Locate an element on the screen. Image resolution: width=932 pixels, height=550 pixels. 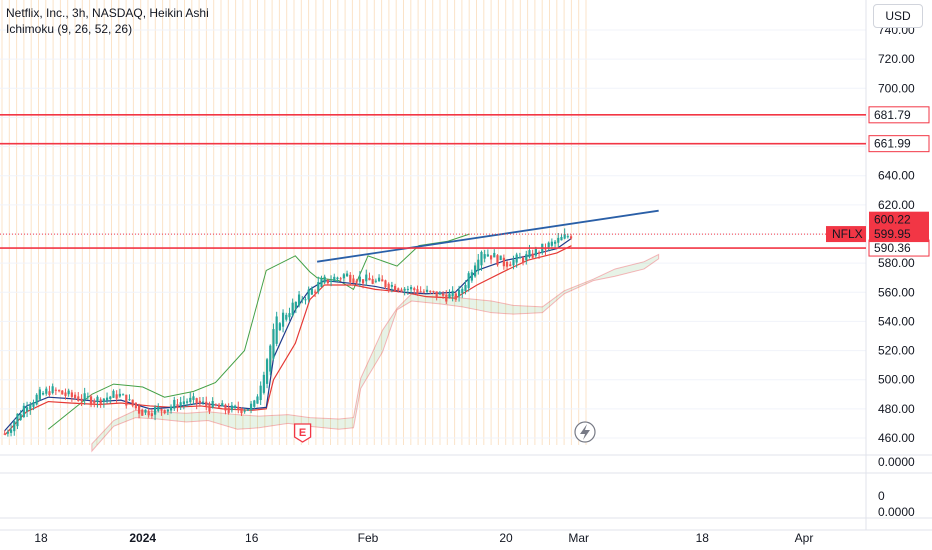
y-tick-label: 620.00 is located at coordinates (896, 205).